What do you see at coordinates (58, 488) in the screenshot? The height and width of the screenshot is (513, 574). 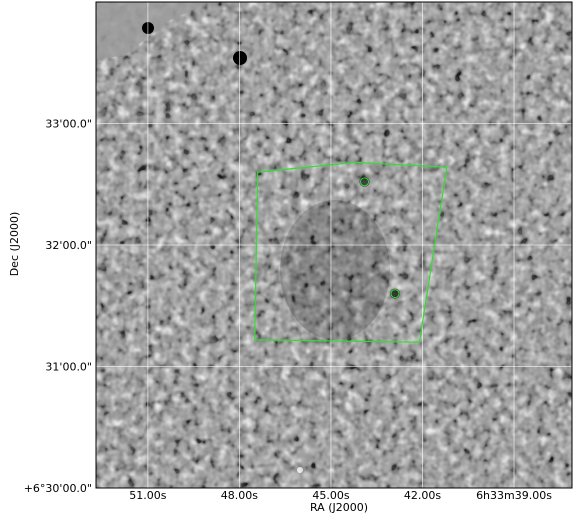 I see `y-tick-label: +6°30'00.0"` at bounding box center [58, 488].